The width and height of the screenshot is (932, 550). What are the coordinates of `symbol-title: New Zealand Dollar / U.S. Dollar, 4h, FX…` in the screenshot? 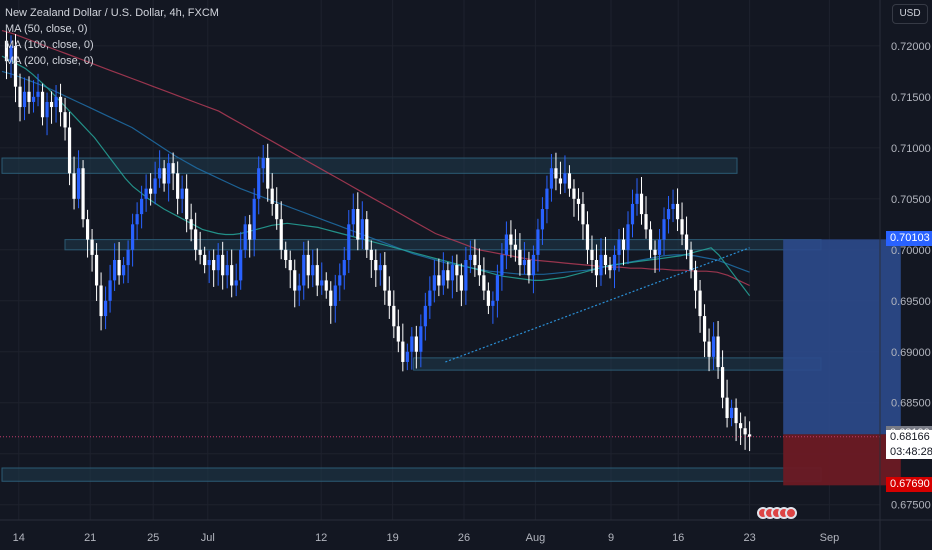 It's located at (112, 13).